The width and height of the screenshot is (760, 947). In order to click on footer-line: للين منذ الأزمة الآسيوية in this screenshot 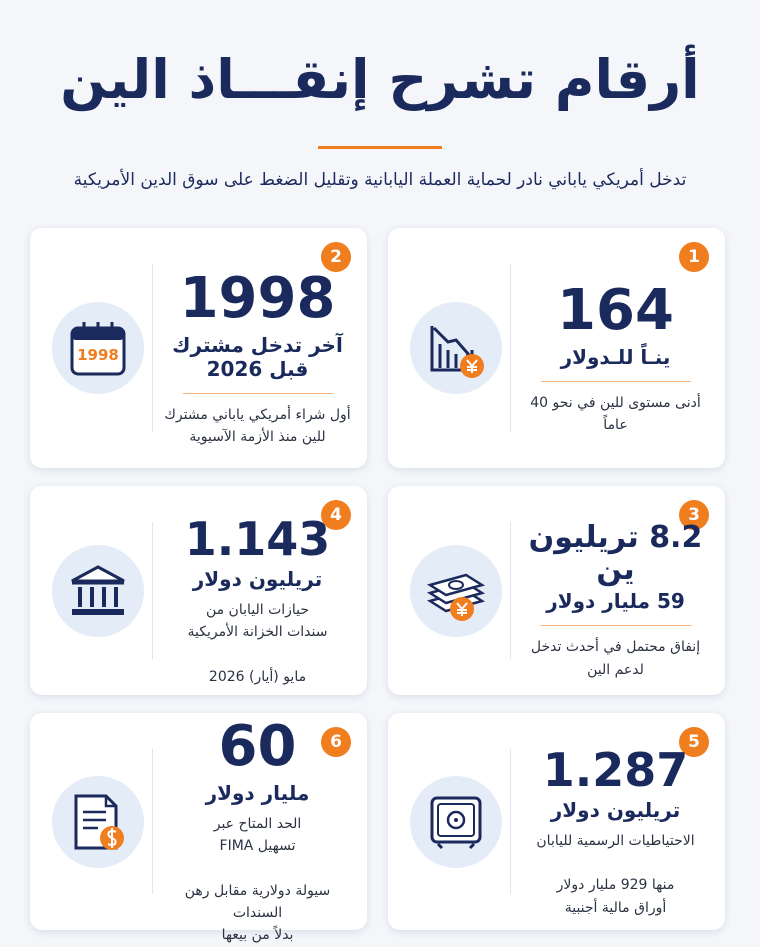, I will do `click(257, 436)`.